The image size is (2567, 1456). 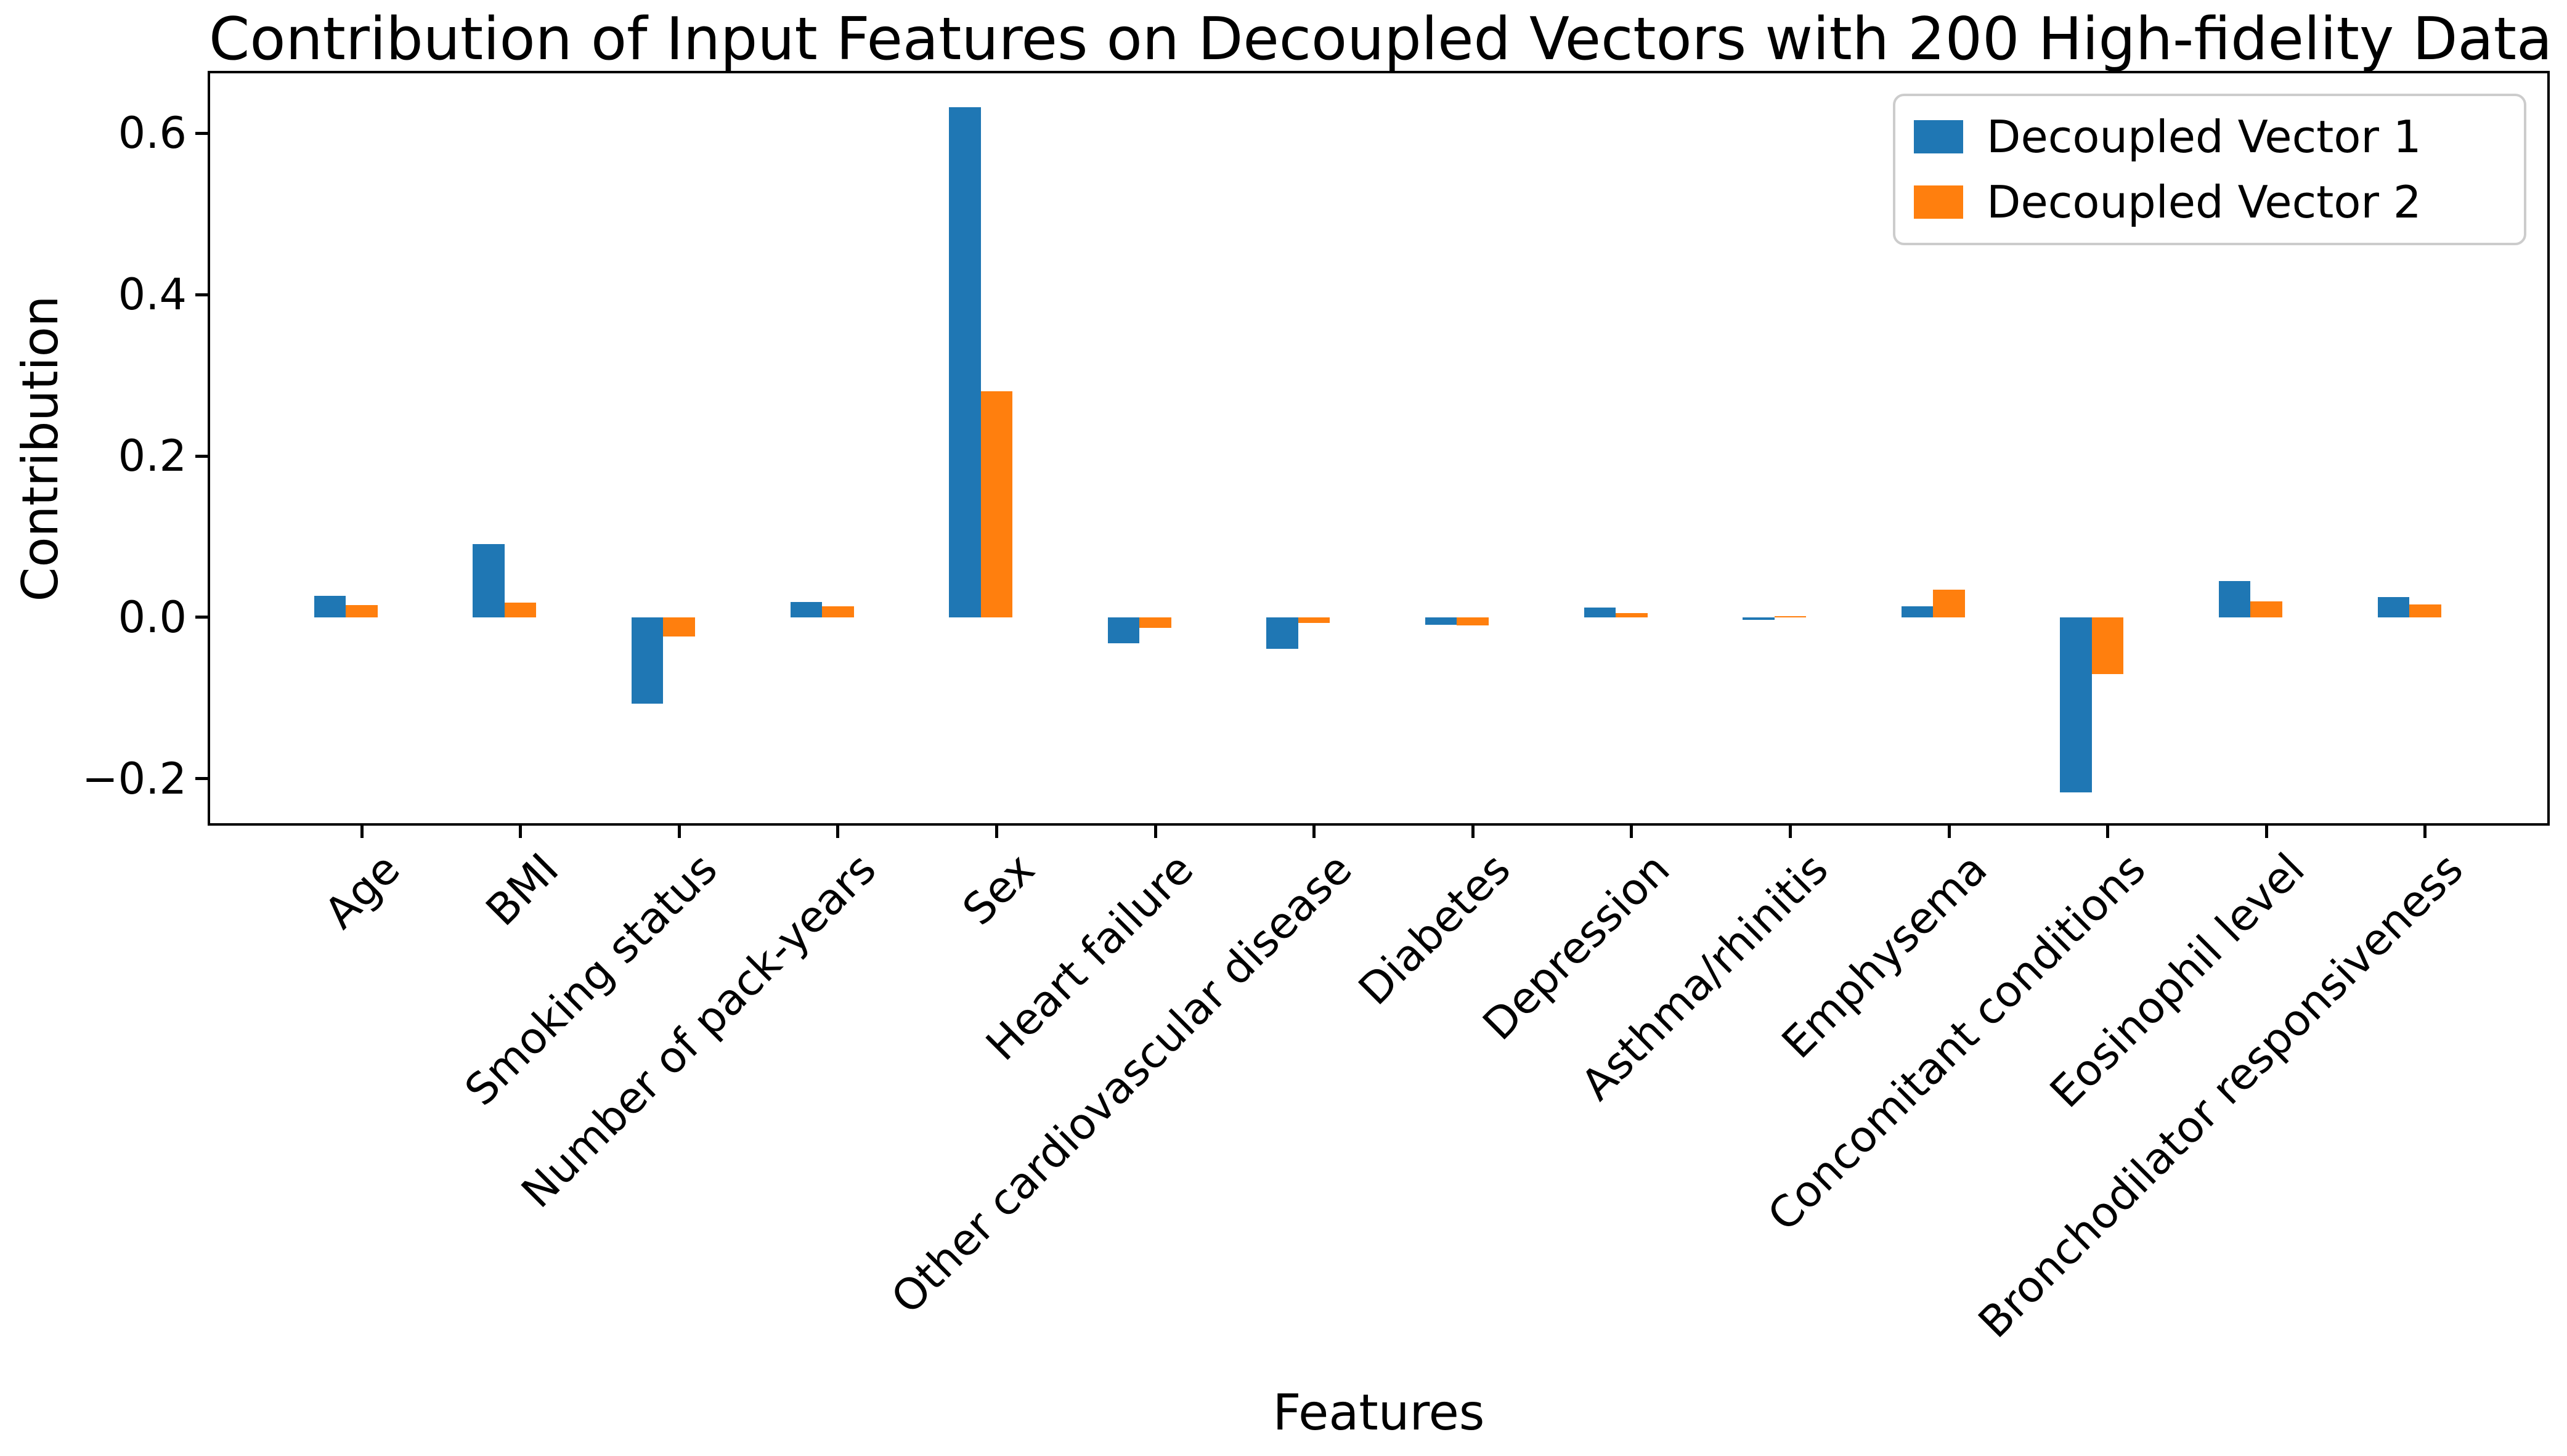 I want to click on legend-item-decoupled-vector-1: Decoupled Vector 1, so click(x=2209, y=137).